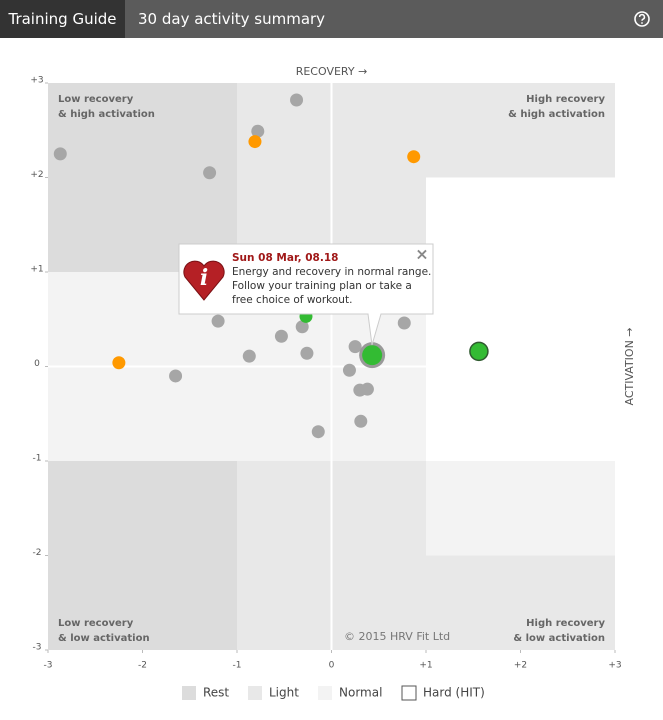 The width and height of the screenshot is (663, 720). Describe the element at coordinates (322, 286) in the screenshot. I see `tooltip-line: Follow your training plan or take a` at that location.